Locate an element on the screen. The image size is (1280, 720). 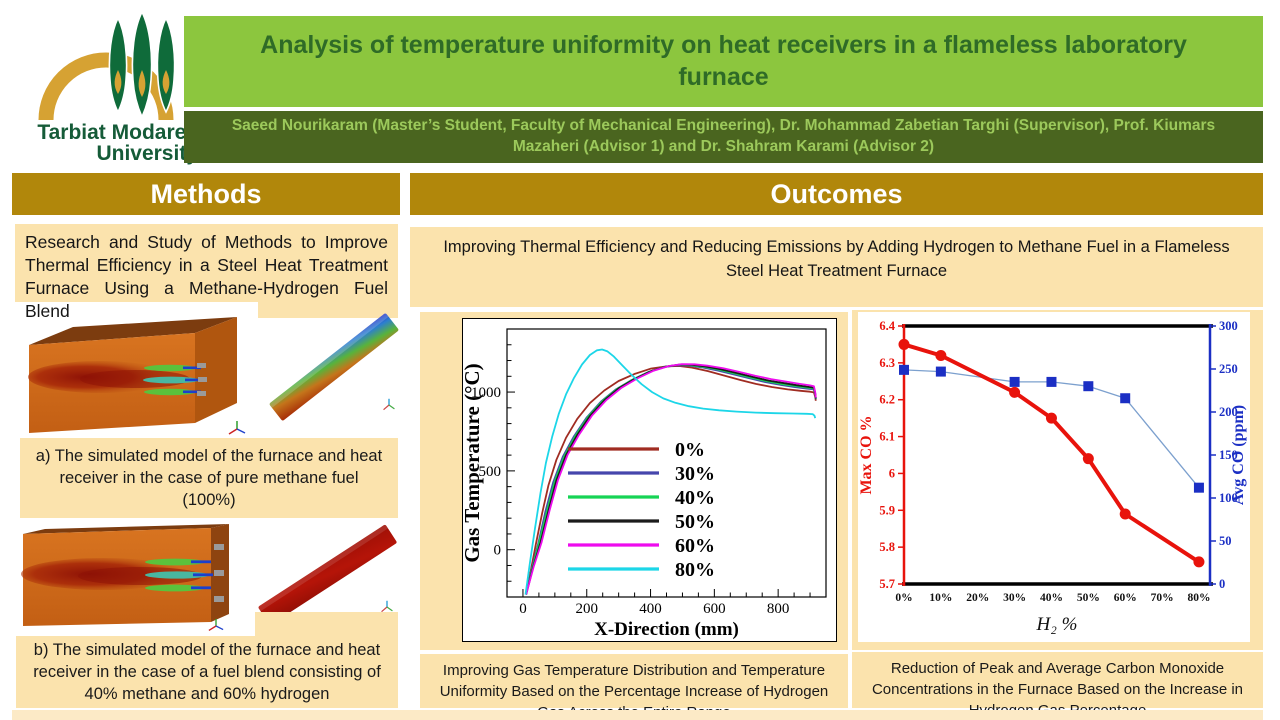
svg-text: 20% is located at coordinates (977, 598).